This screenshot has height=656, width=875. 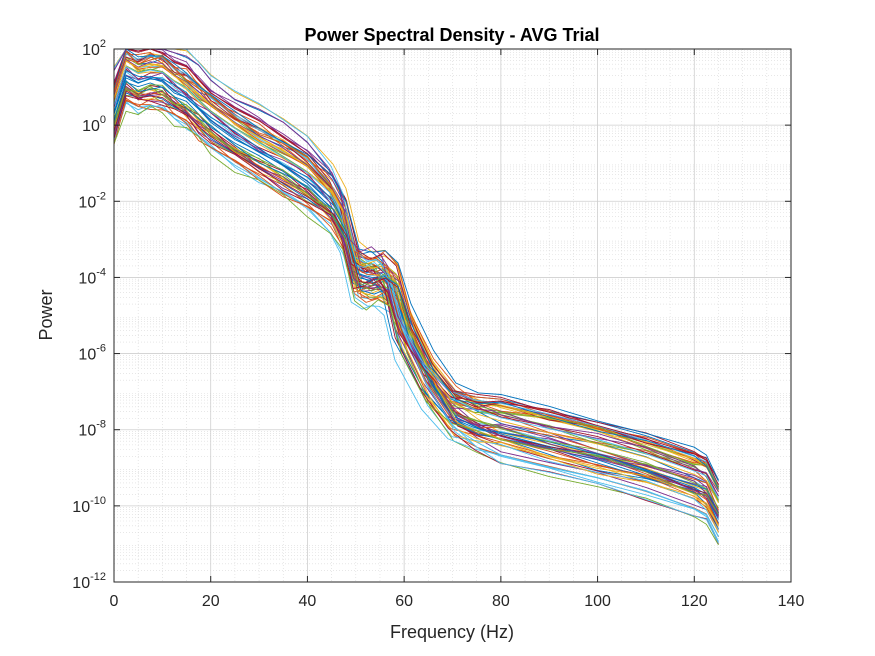 What do you see at coordinates (92, 353) in the screenshot?
I see `y-tick-label: 10⁻⁶` at bounding box center [92, 353].